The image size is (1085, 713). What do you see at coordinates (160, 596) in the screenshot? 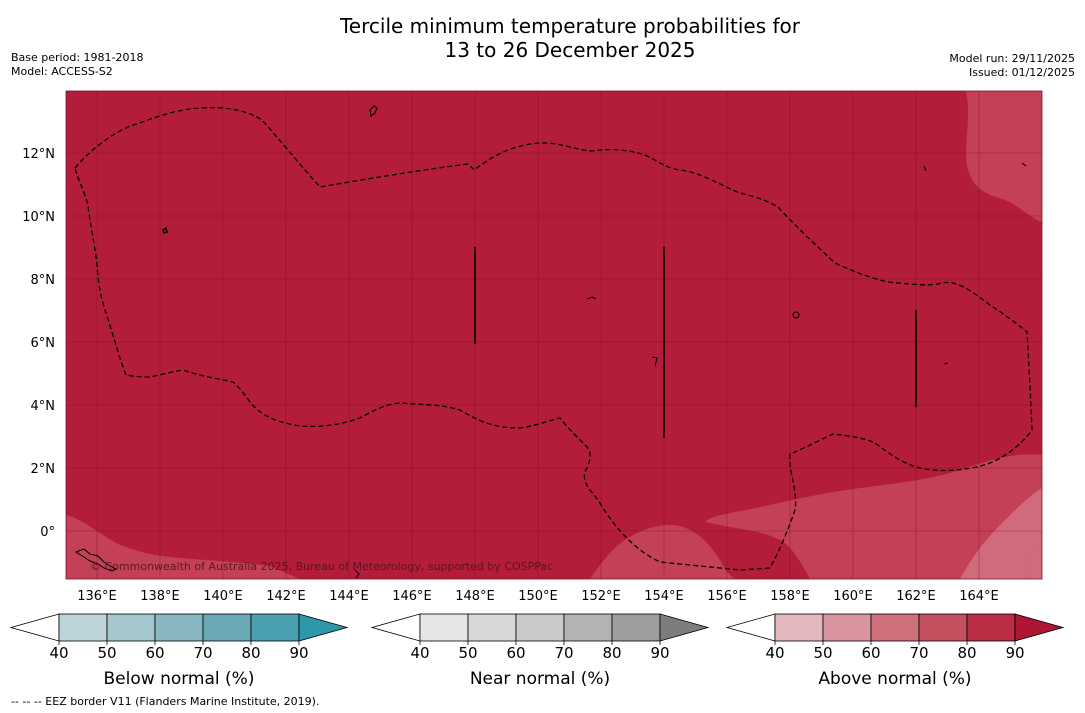
I see `longitude-label: 138°E` at bounding box center [160, 596].